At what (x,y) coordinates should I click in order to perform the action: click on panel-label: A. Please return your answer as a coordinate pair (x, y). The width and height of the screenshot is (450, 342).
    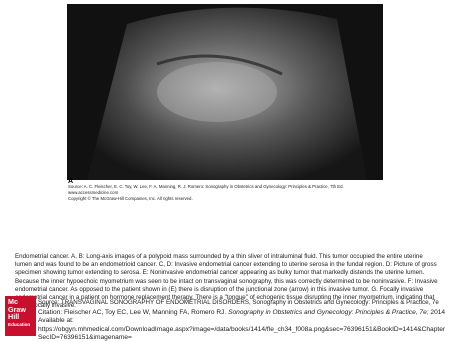
    Looking at the image, I should click on (71, 181).